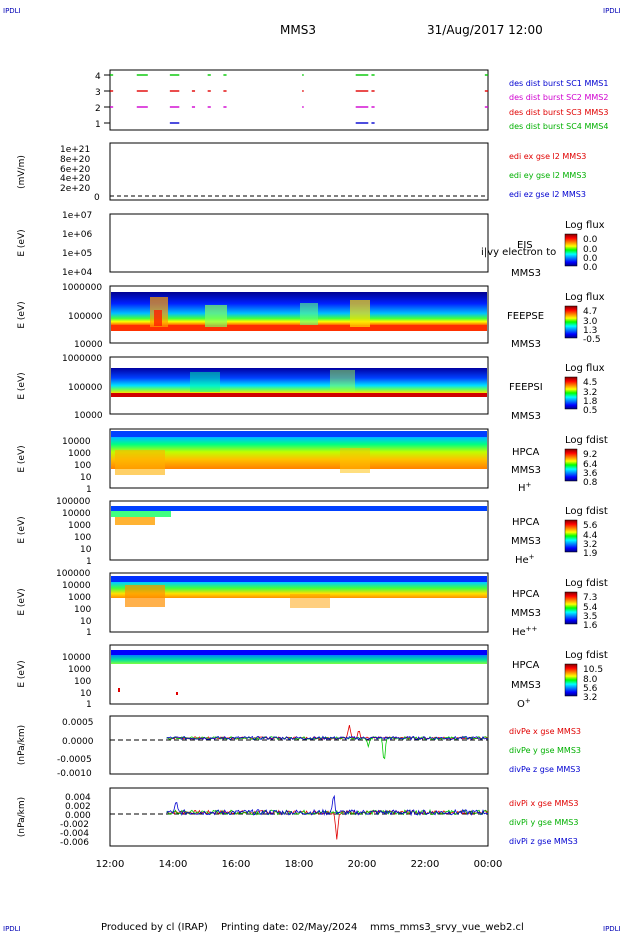 This screenshot has width=630, height=934. What do you see at coordinates (299, 382) in the screenshot?
I see `feepsi-spectrogram` at bounding box center [299, 382].